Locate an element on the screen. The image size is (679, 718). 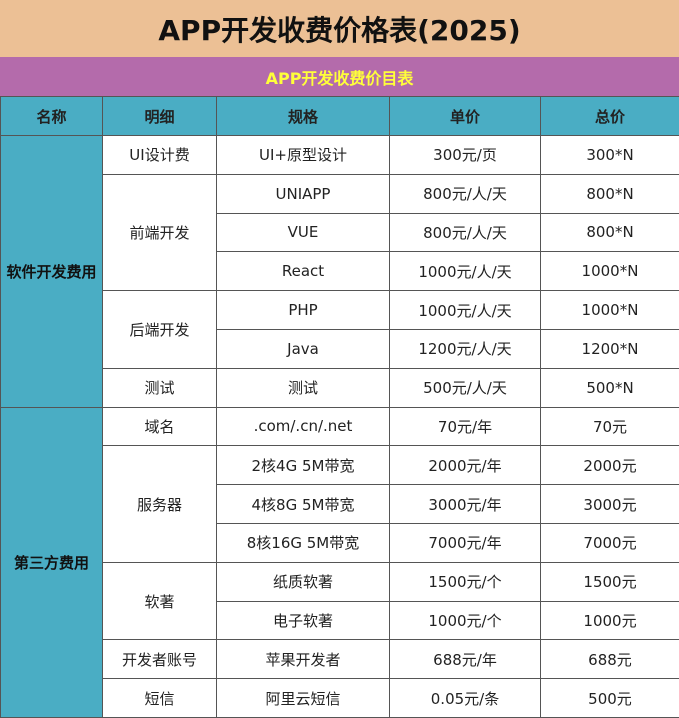
header-unit-price: 单价 is located at coordinates (465, 116).